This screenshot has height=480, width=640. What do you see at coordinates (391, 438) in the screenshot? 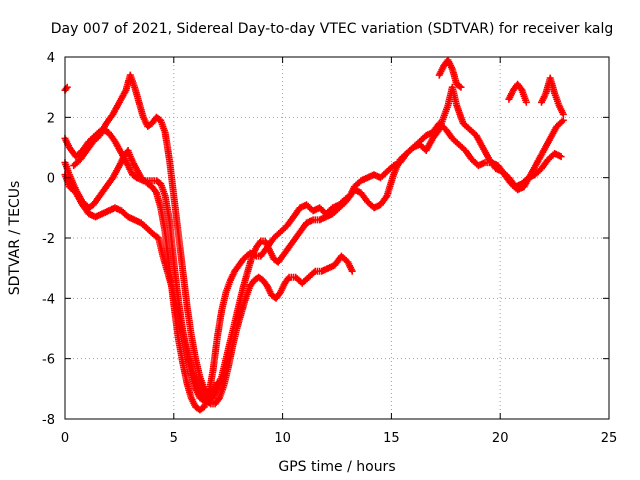
I see `x-tick-label: 15` at bounding box center [391, 438].